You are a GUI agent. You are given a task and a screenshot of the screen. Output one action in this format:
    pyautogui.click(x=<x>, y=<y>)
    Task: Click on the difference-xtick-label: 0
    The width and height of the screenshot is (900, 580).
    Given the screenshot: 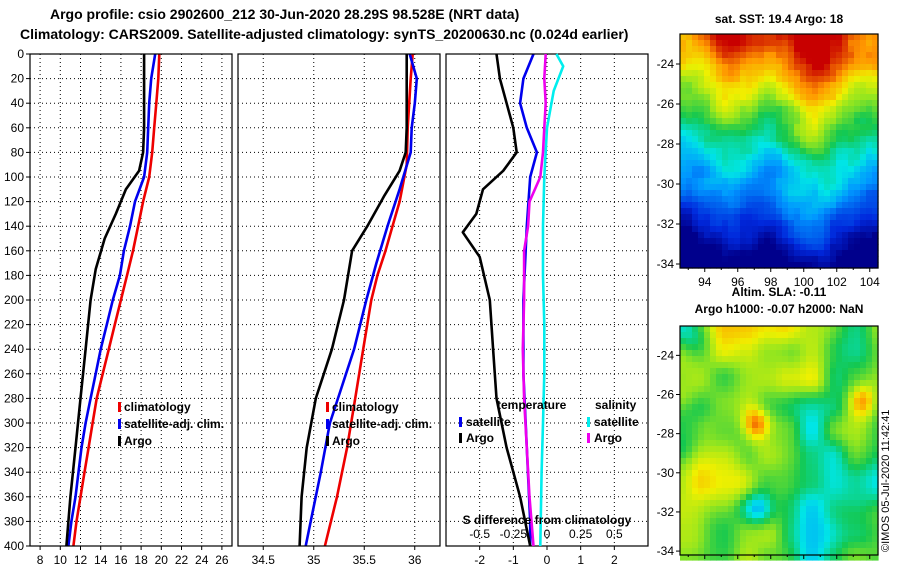 What is the action you would take?
    pyautogui.click(x=547, y=560)
    